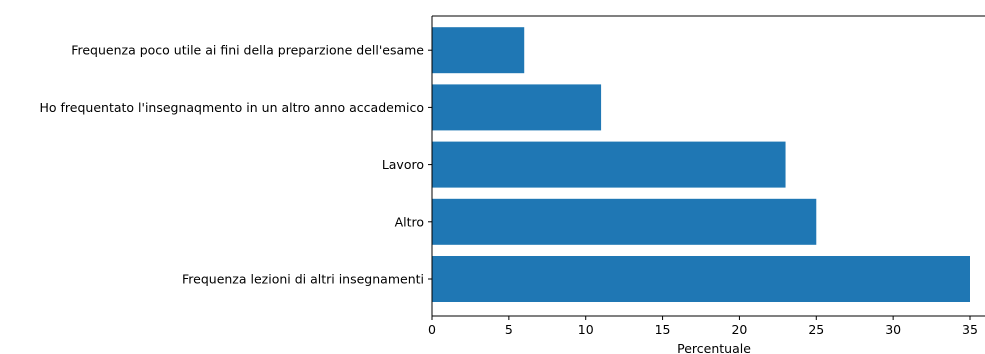 The width and height of the screenshot is (985, 354). What do you see at coordinates (432, 329) in the screenshot?
I see `x-tick-label: 0` at bounding box center [432, 329].